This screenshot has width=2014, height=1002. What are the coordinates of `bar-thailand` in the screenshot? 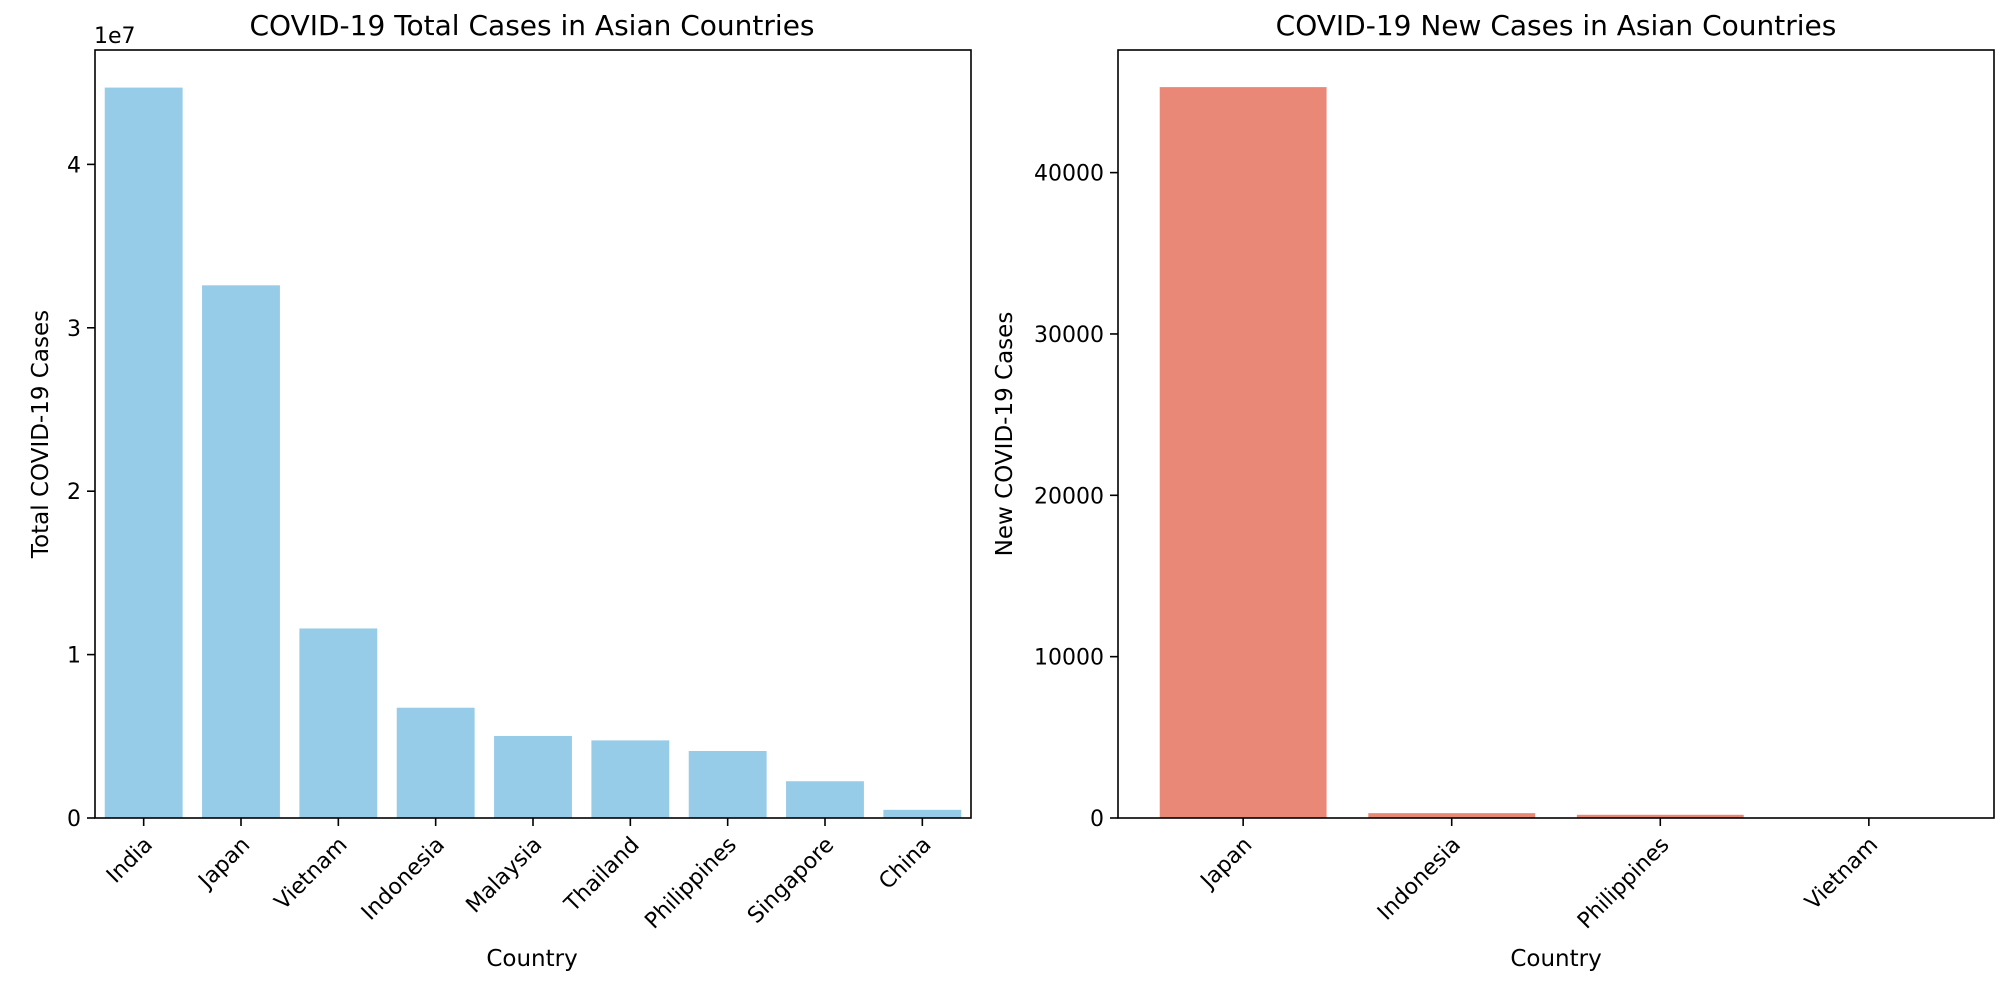 It's located at (630, 779).